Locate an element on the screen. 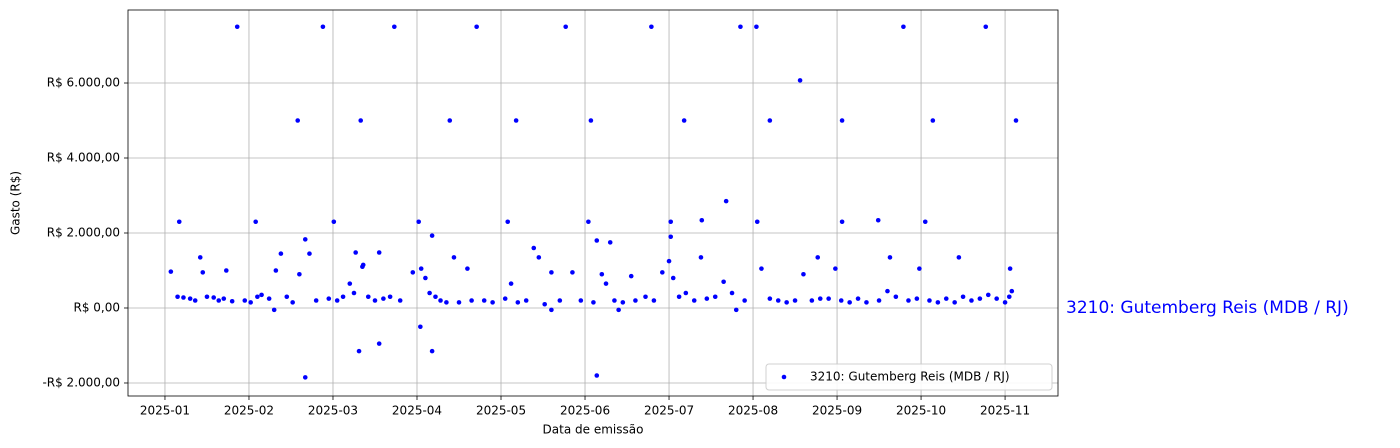  x-tick-label: 2025-08 is located at coordinates (753, 411).